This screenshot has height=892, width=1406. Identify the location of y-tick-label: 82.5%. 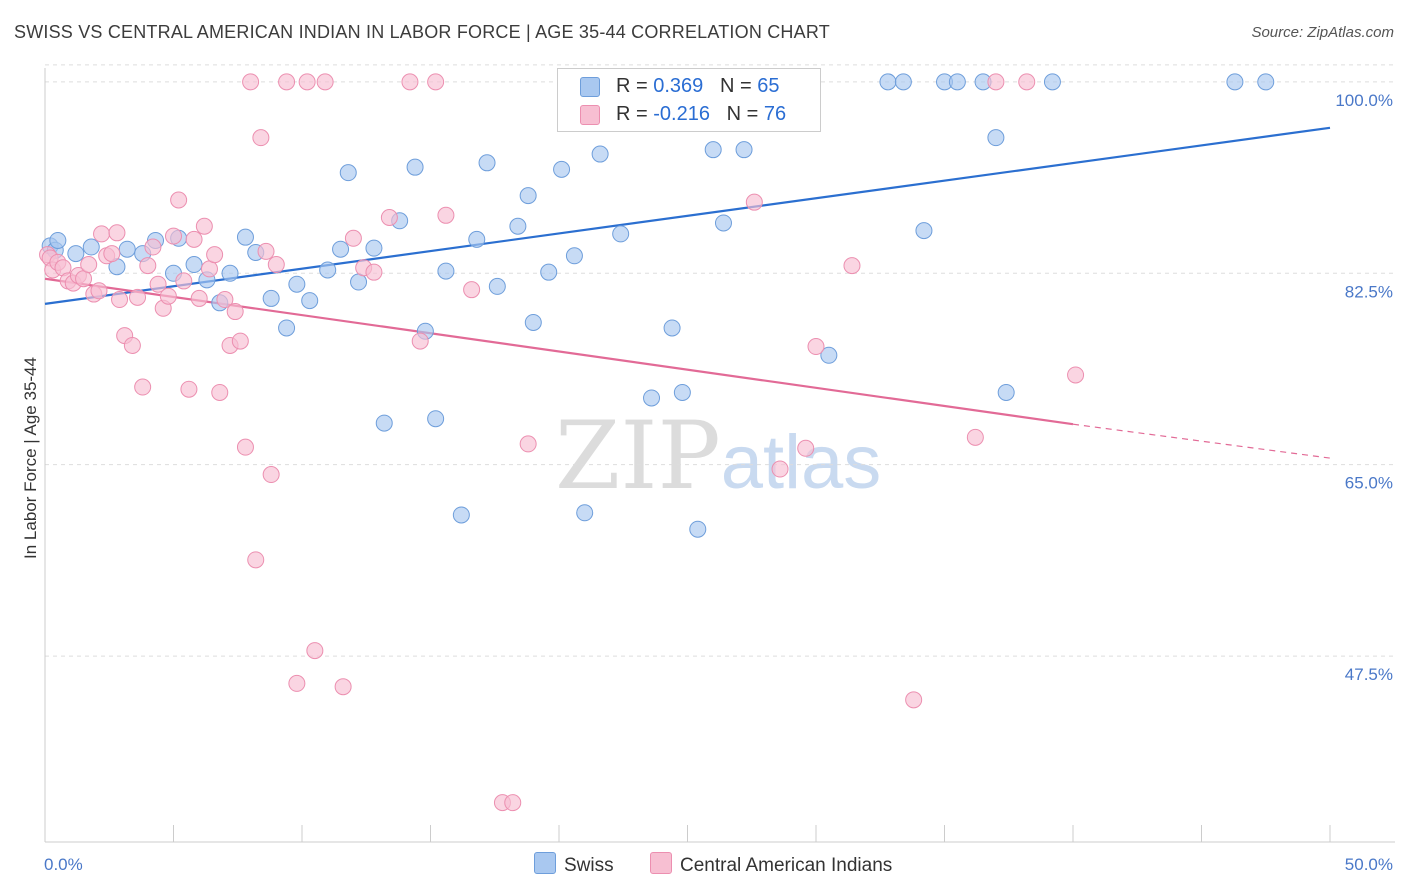
(1369, 291).